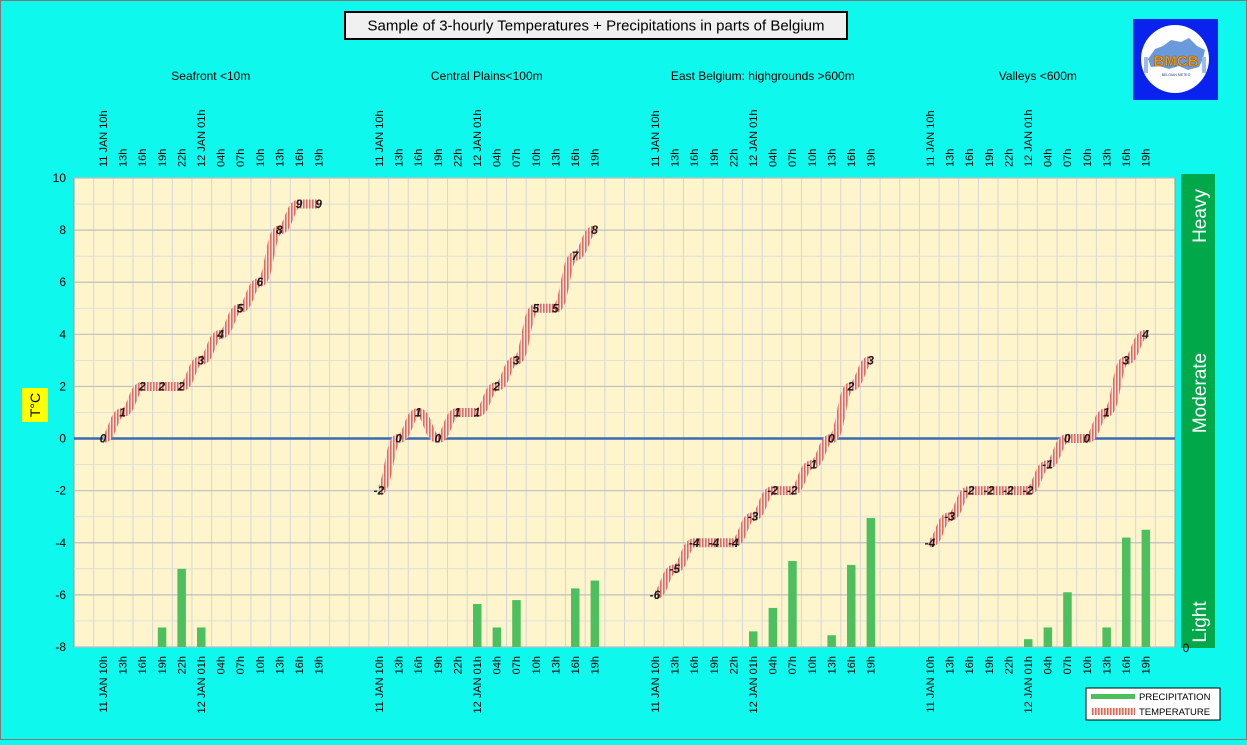 Image resolution: width=1247 pixels, height=745 pixels. I want to click on temperature-label: -4, so click(930, 543).